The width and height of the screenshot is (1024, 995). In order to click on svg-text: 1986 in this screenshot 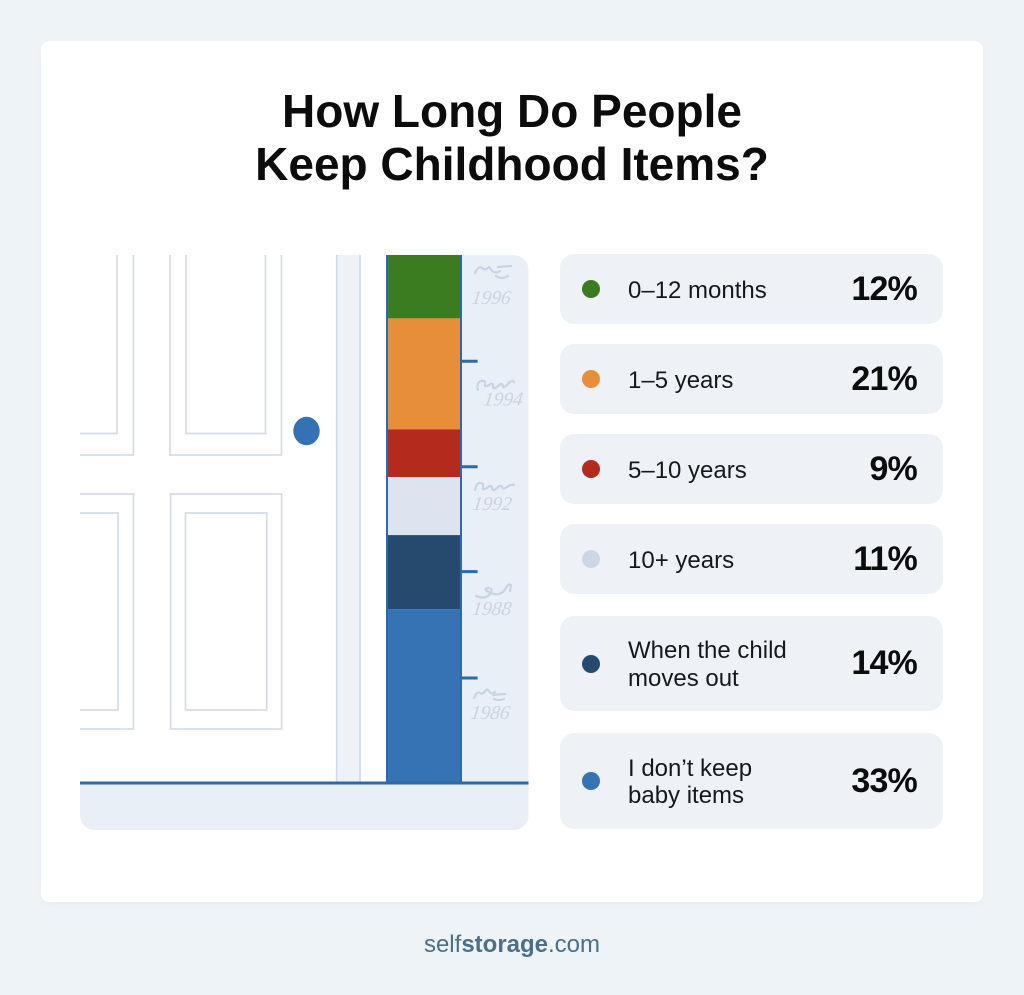, I will do `click(490, 713)`.